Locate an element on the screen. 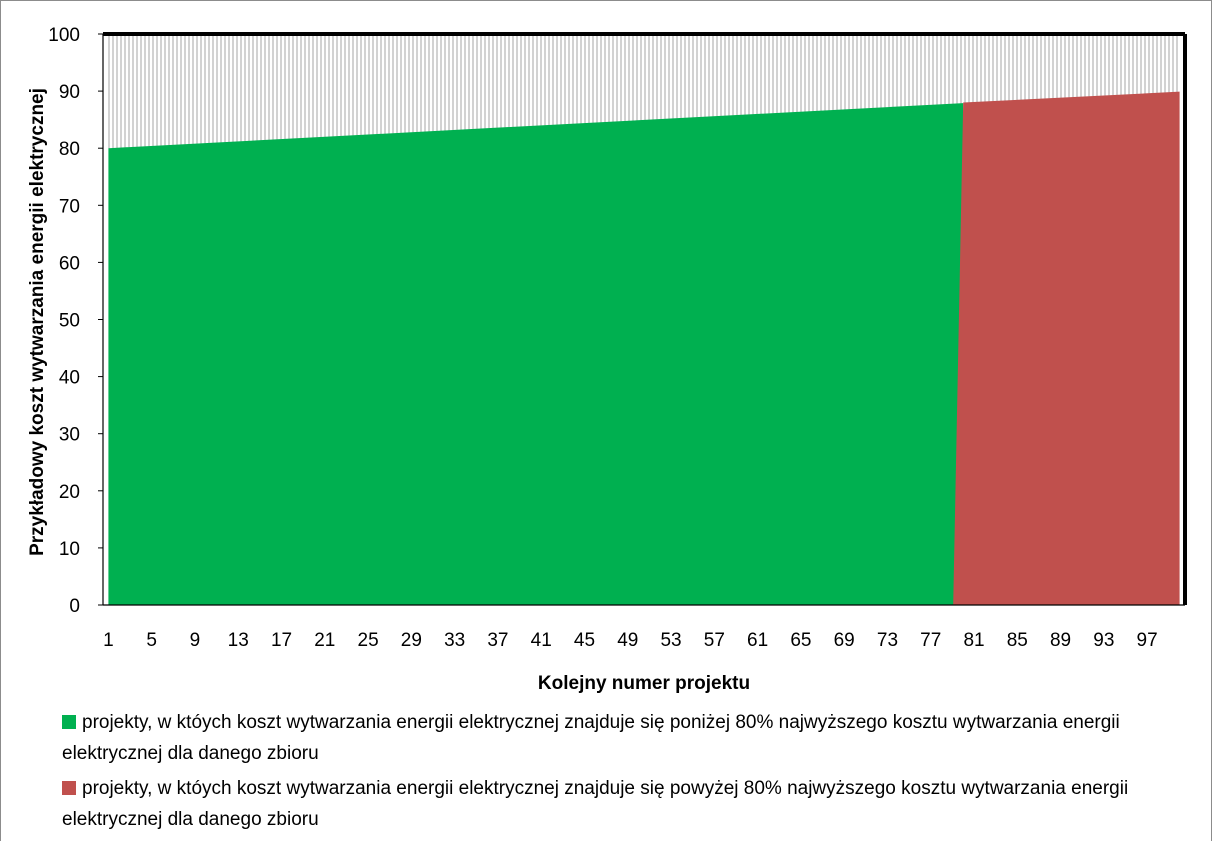 This screenshot has height=843, width=1214. x-tick-label: 17 is located at coordinates (281, 640).